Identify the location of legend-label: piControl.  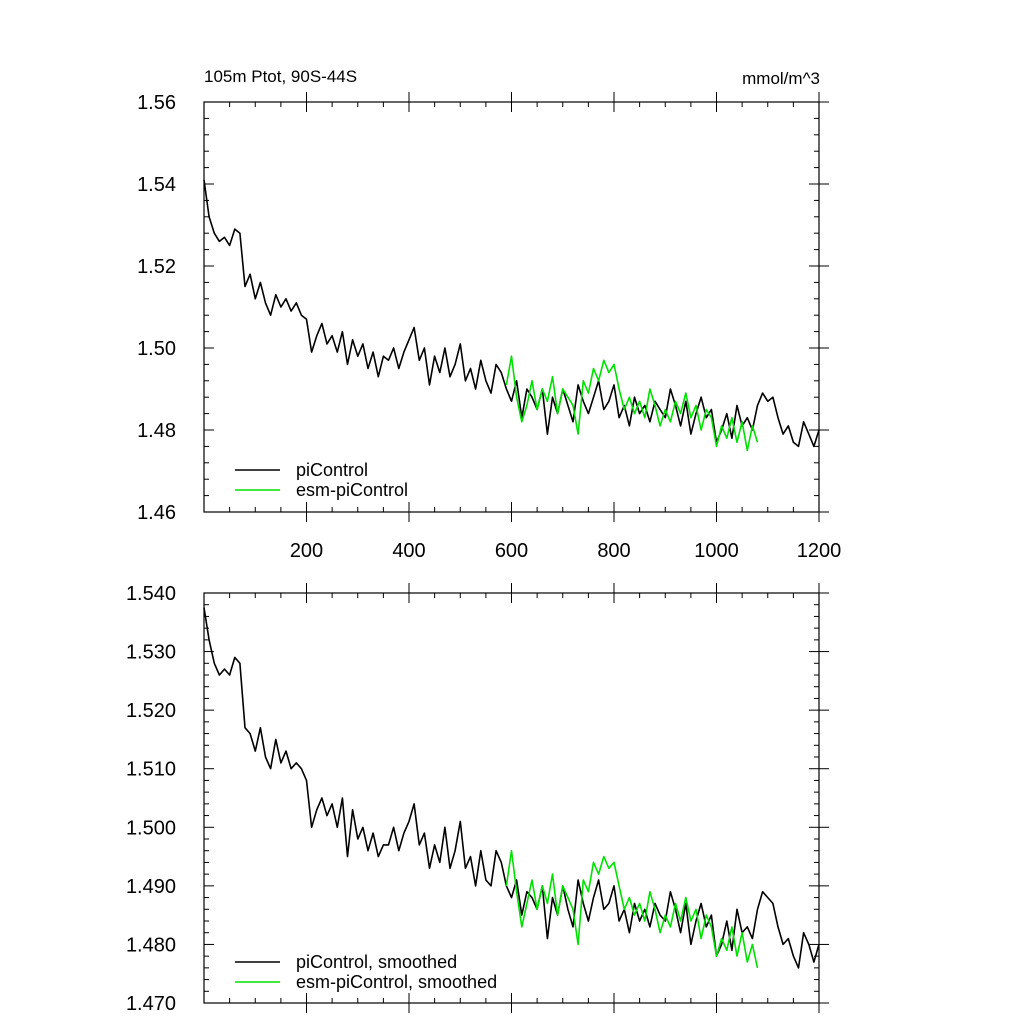
(332, 470).